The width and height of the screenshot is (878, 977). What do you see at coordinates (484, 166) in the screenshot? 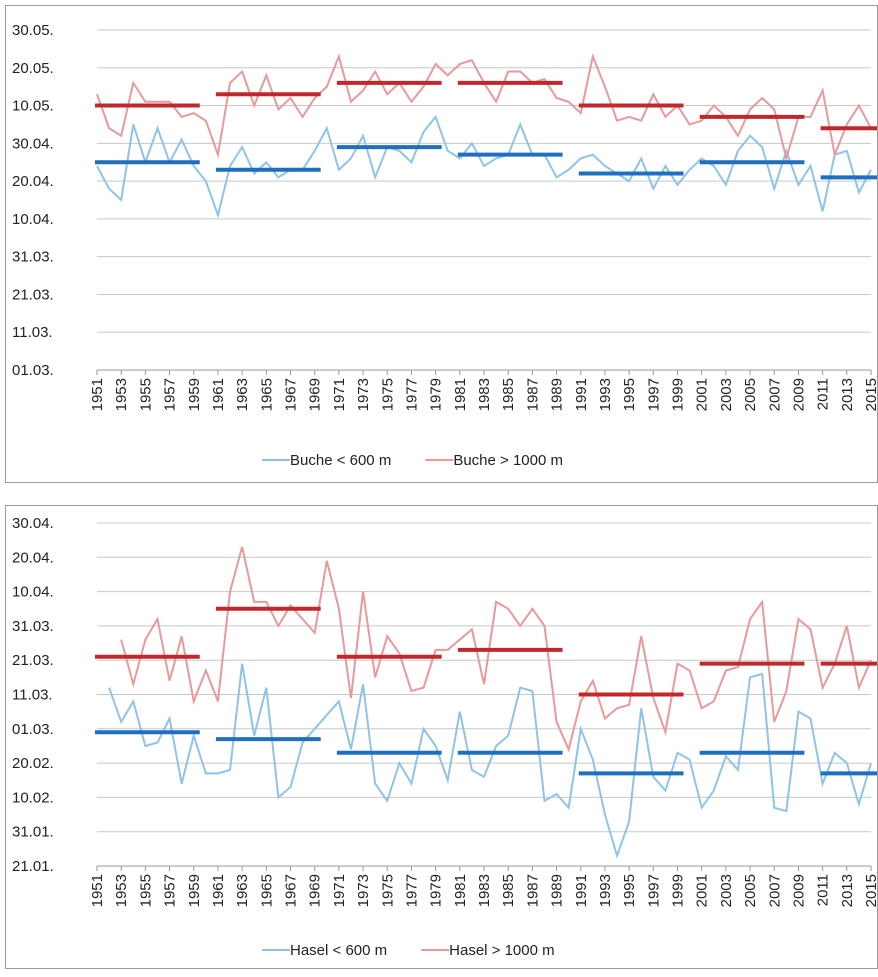
I see `series-line` at bounding box center [484, 166].